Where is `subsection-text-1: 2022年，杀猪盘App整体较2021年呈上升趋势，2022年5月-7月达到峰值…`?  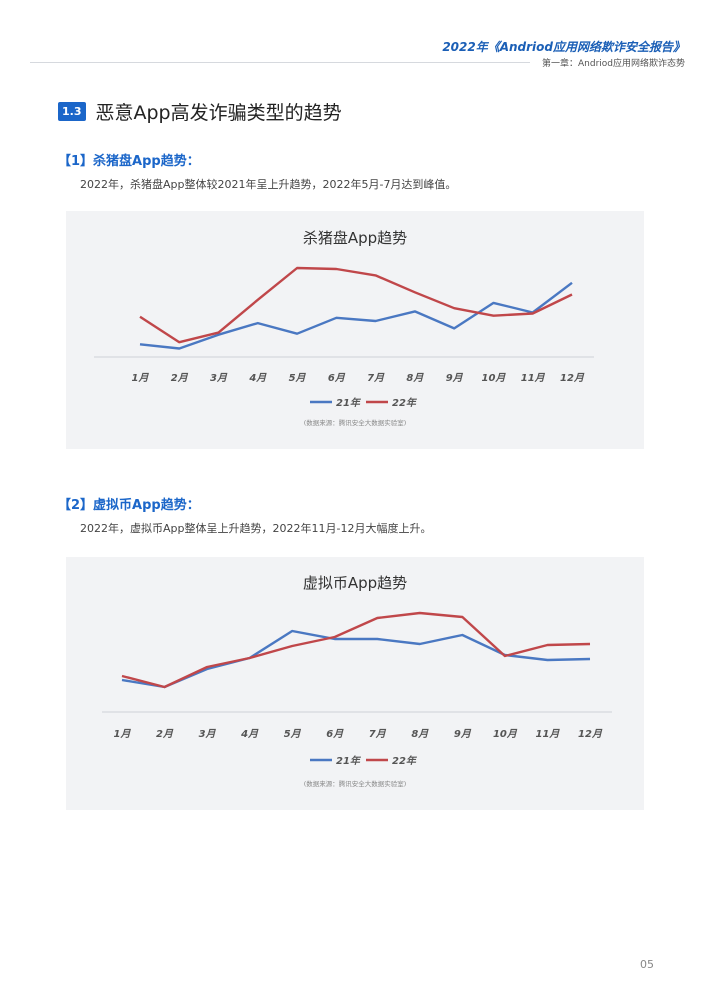 subsection-text-1: 2022年，杀猪盘App整体较2021年呈上升趋势，2022年5月-7月达到峰值… is located at coordinates (268, 184).